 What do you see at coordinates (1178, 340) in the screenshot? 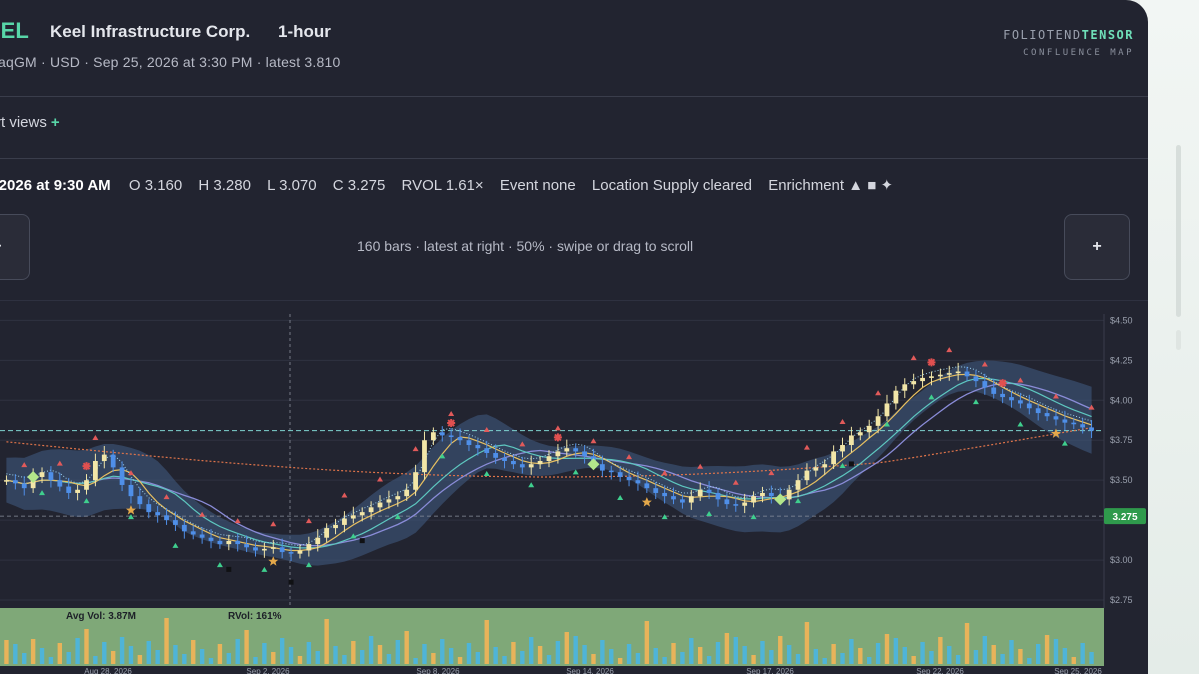
I see `page-scrollbar-thumb` at bounding box center [1178, 340].